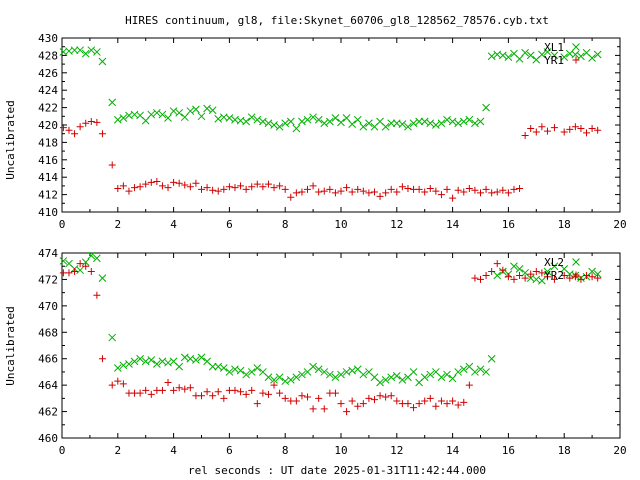 The height and width of the screenshot is (480, 640). Describe the element at coordinates (508, 450) in the screenshot. I see `x-tick-label: 16` at that location.